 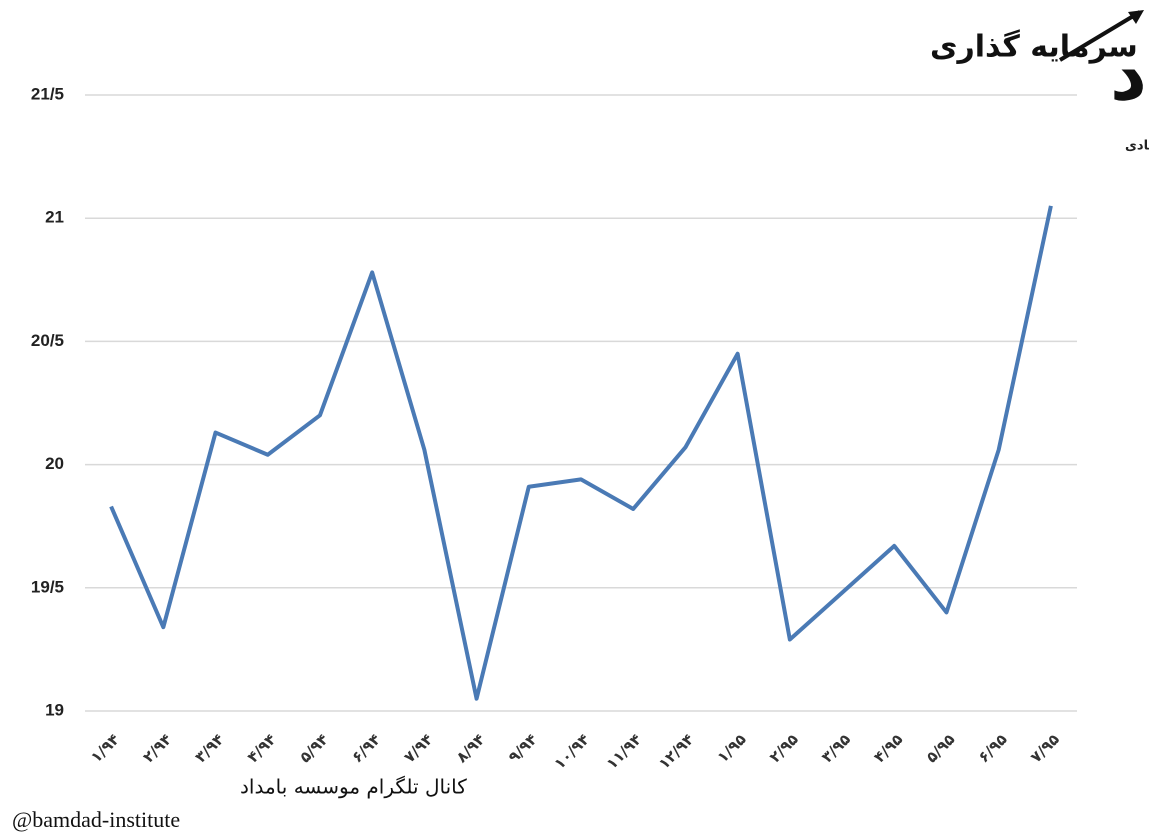 I want to click on x-tick-label: ۲/۹۵, so click(x=784, y=748).